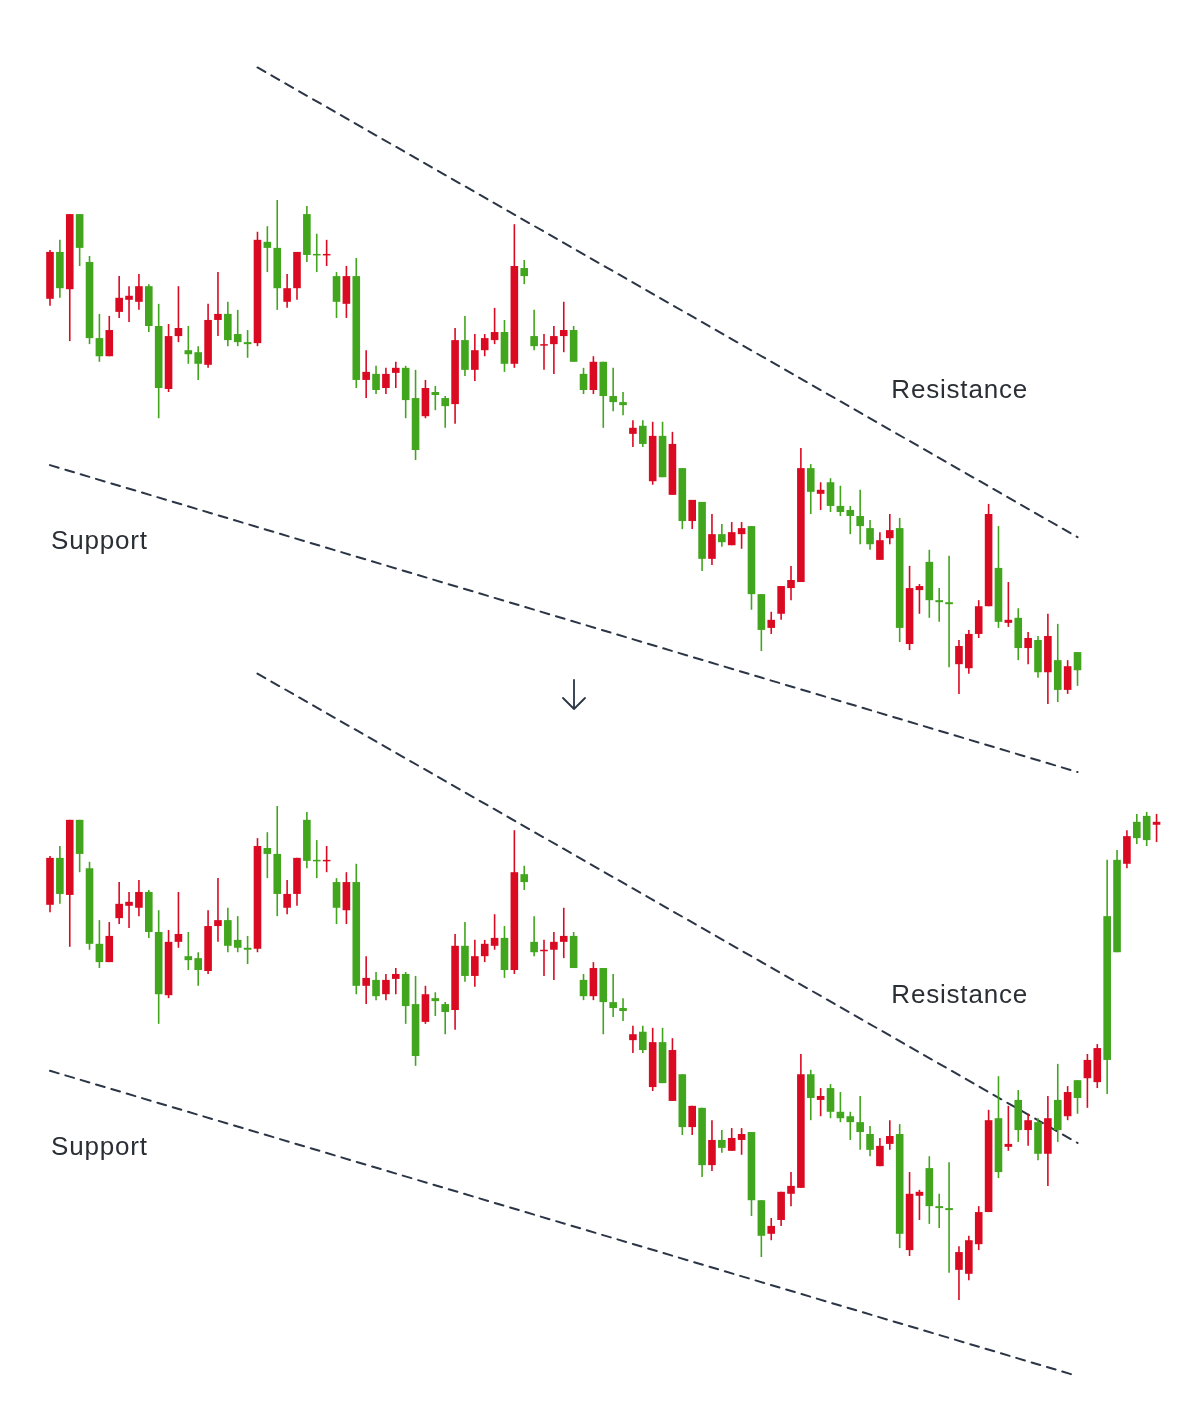 Image resolution: width=1200 pixels, height=1412 pixels. I want to click on series-label: Support, so click(99, 1145).